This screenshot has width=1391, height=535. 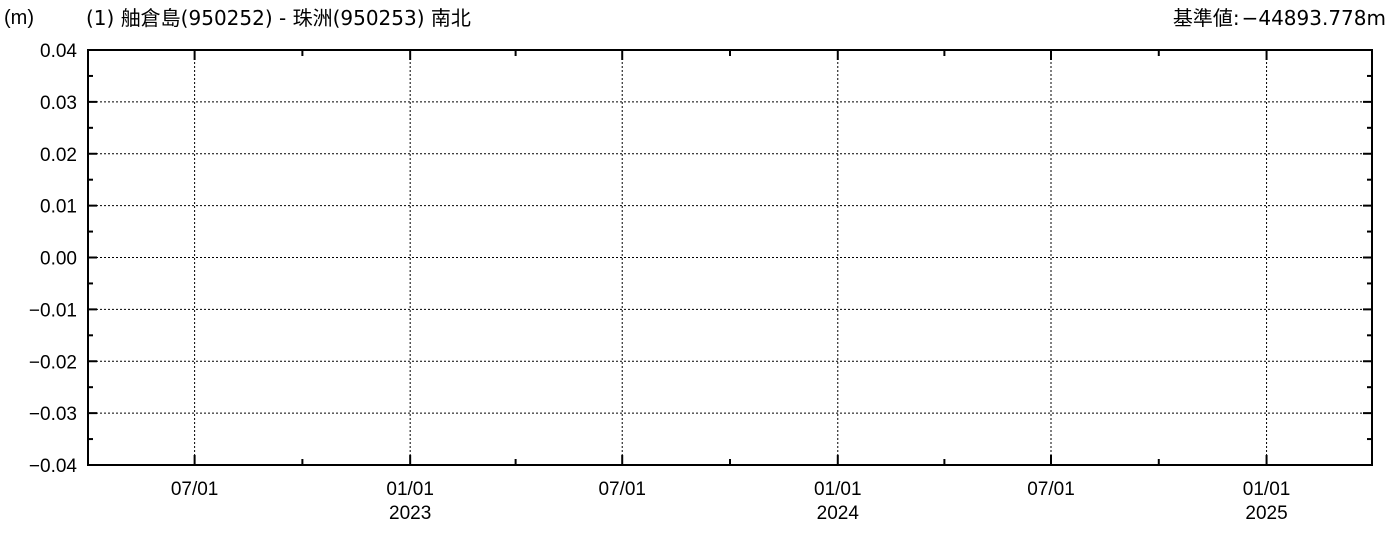 What do you see at coordinates (1266, 513) in the screenshot?
I see `x-year-label: 2025` at bounding box center [1266, 513].